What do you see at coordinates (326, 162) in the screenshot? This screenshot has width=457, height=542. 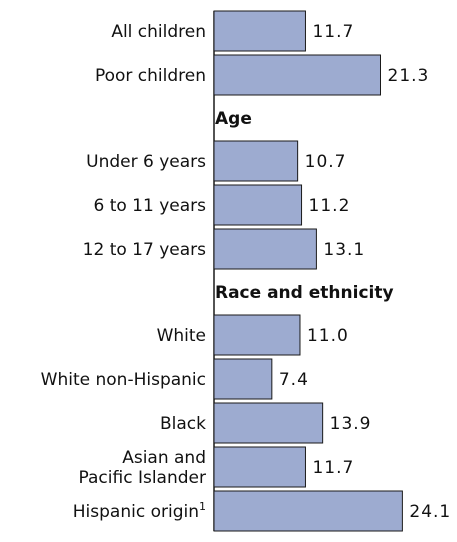 I see `bar-value-label: 10.7` at bounding box center [326, 162].